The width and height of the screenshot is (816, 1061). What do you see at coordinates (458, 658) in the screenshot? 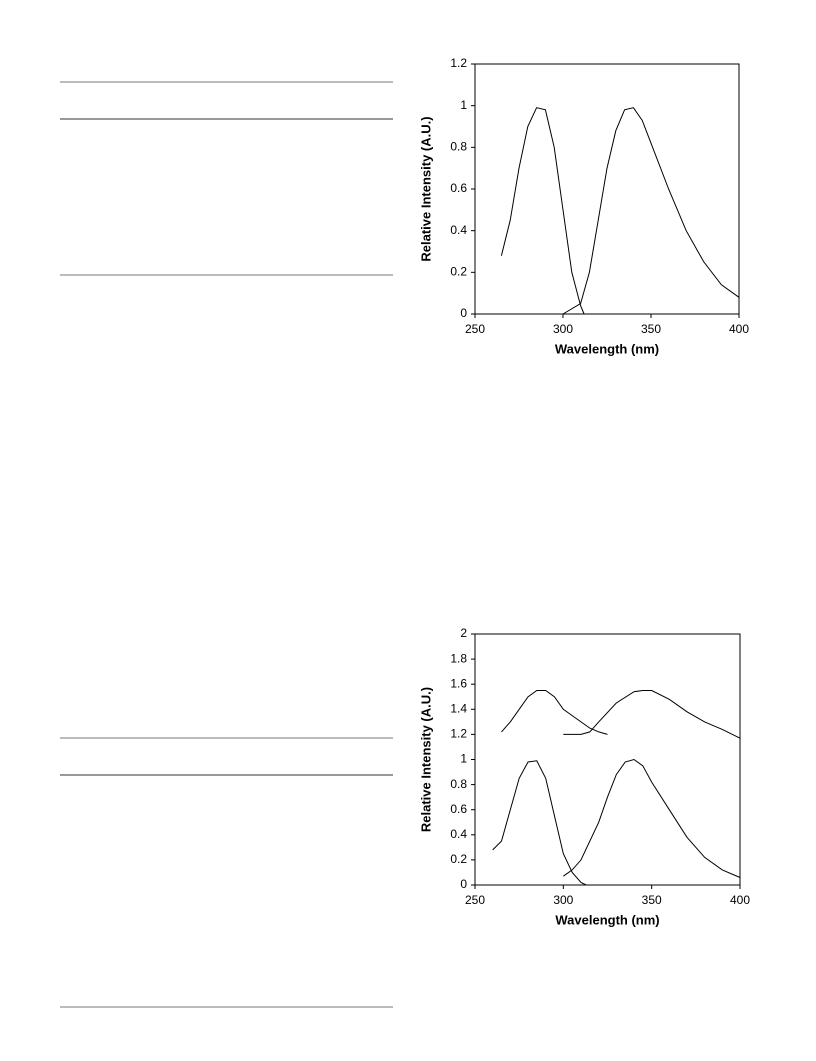
I see `y-tick-label: 1.8` at bounding box center [458, 658].